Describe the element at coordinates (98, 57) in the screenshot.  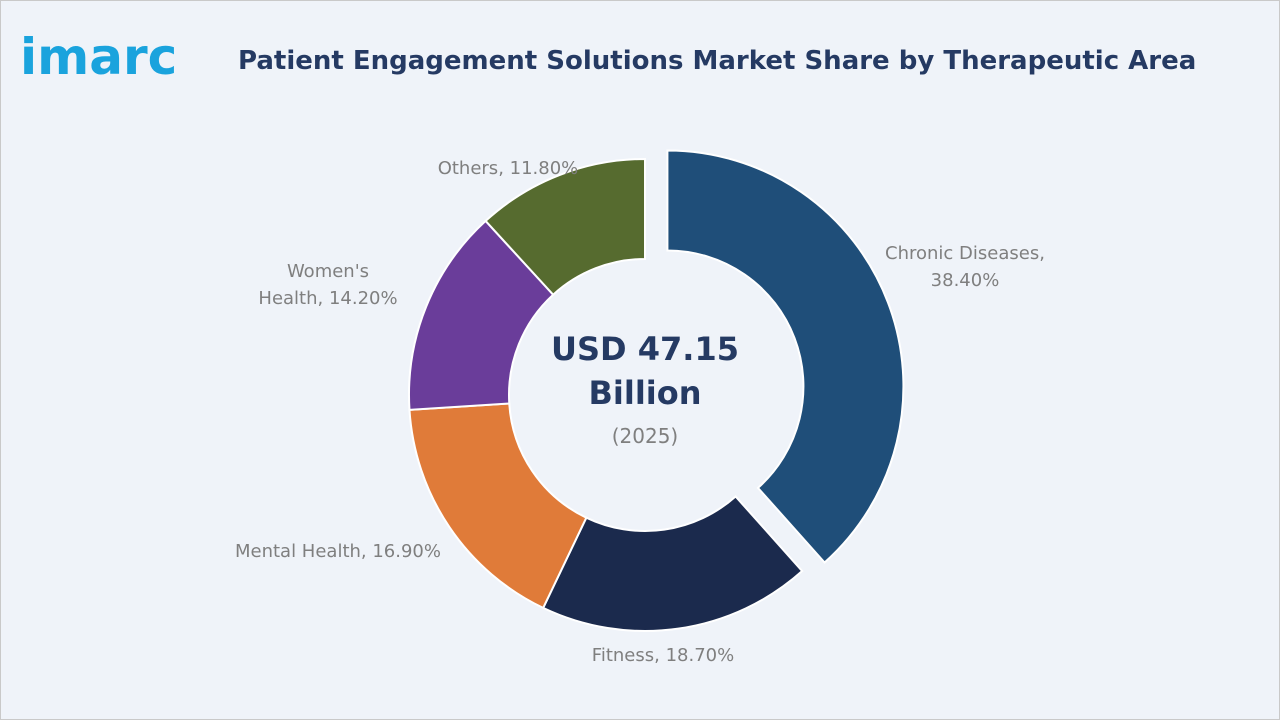
I see `logo: imarc` at that location.